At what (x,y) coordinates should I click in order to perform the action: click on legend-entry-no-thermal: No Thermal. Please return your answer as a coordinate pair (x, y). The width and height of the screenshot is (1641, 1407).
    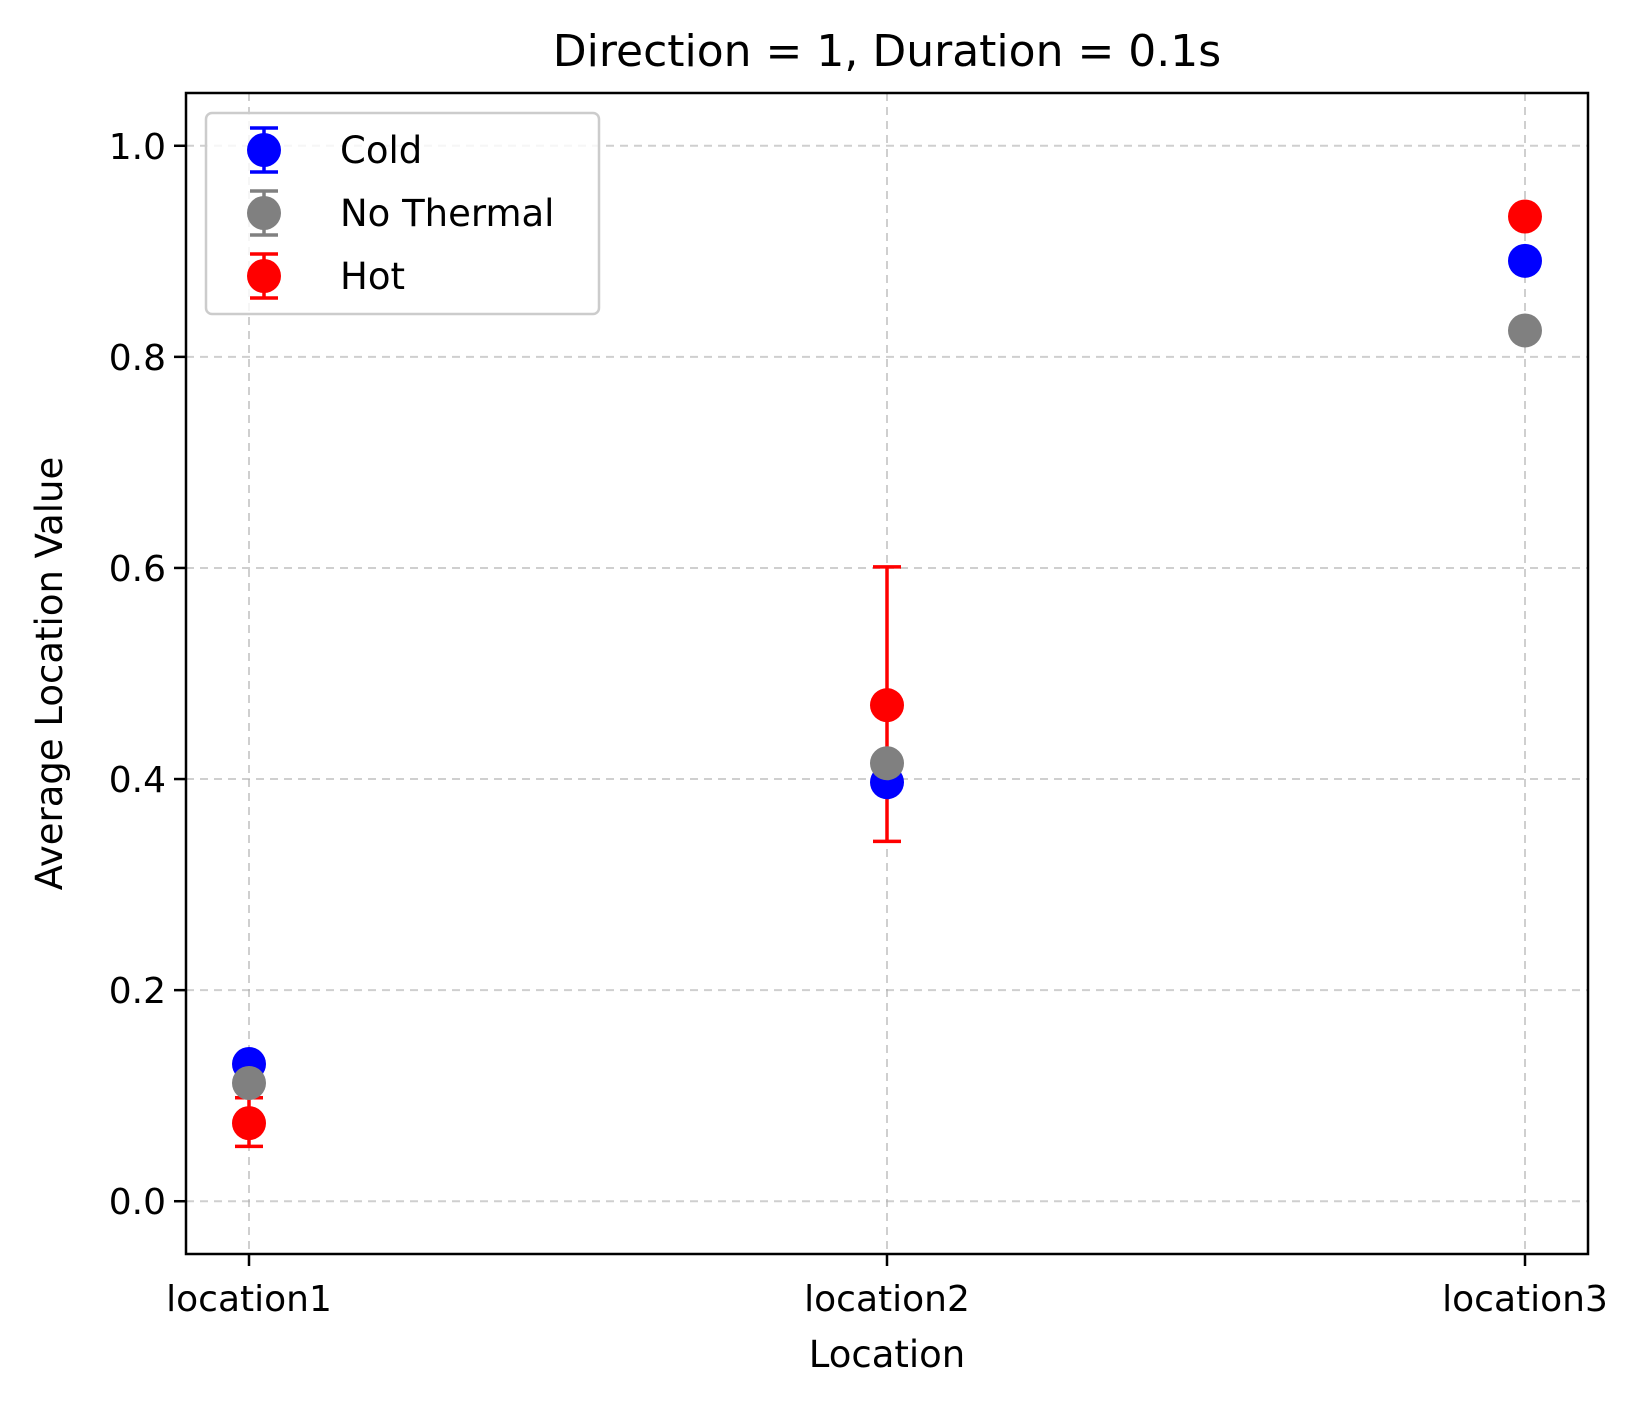
    Looking at the image, I should click on (400, 213).